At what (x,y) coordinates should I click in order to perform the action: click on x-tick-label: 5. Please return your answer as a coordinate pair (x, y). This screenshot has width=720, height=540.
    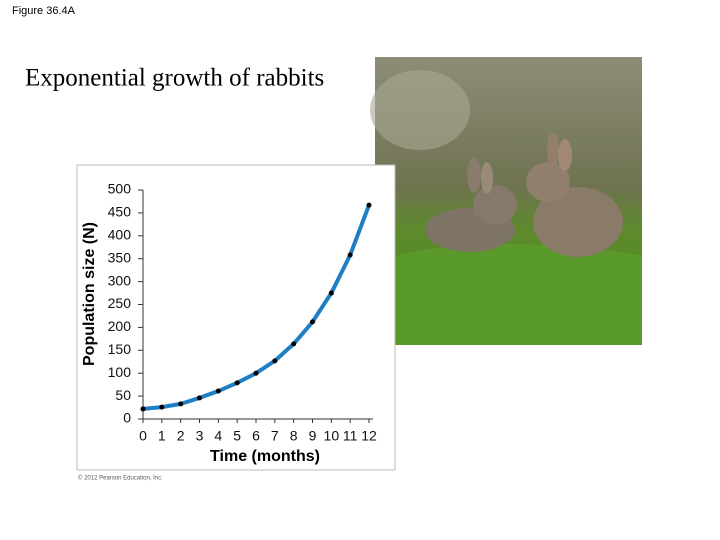
    Looking at the image, I should click on (237, 436).